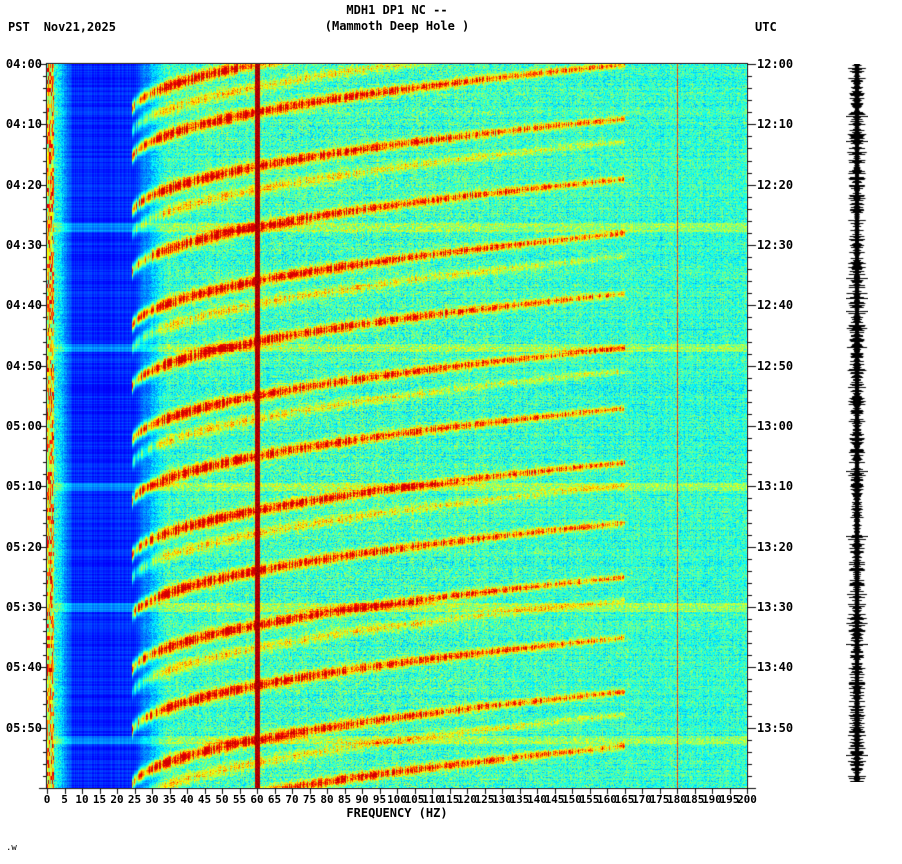 The width and height of the screenshot is (902, 864). I want to click on left-time-label: 04:10, so click(23, 124).